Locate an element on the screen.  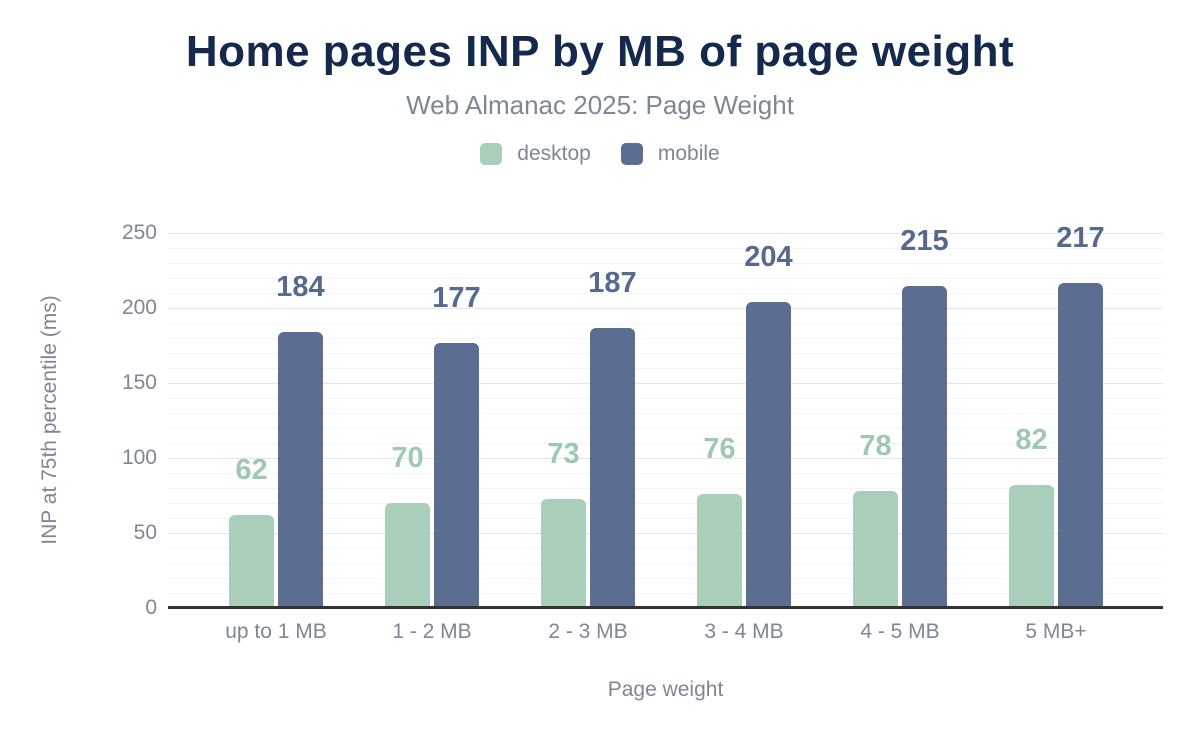
y-axis-tick-label: 0 is located at coordinates (151, 607).